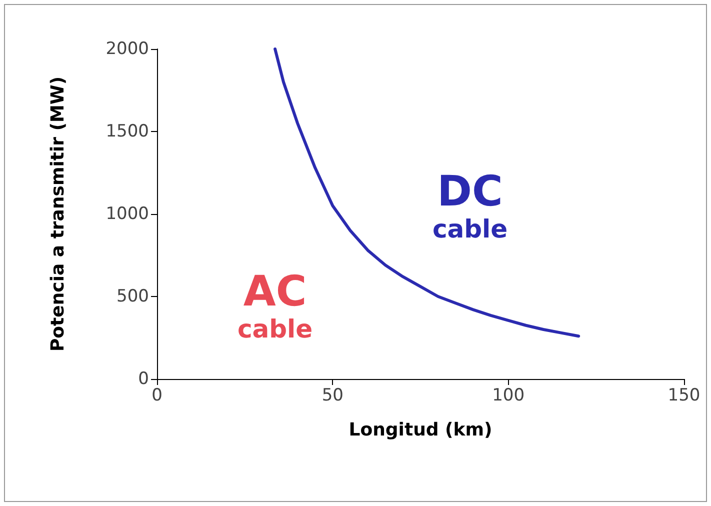 The height and width of the screenshot is (506, 711). What do you see at coordinates (143, 379) in the screenshot?
I see `y-tick-label: 0` at bounding box center [143, 379].